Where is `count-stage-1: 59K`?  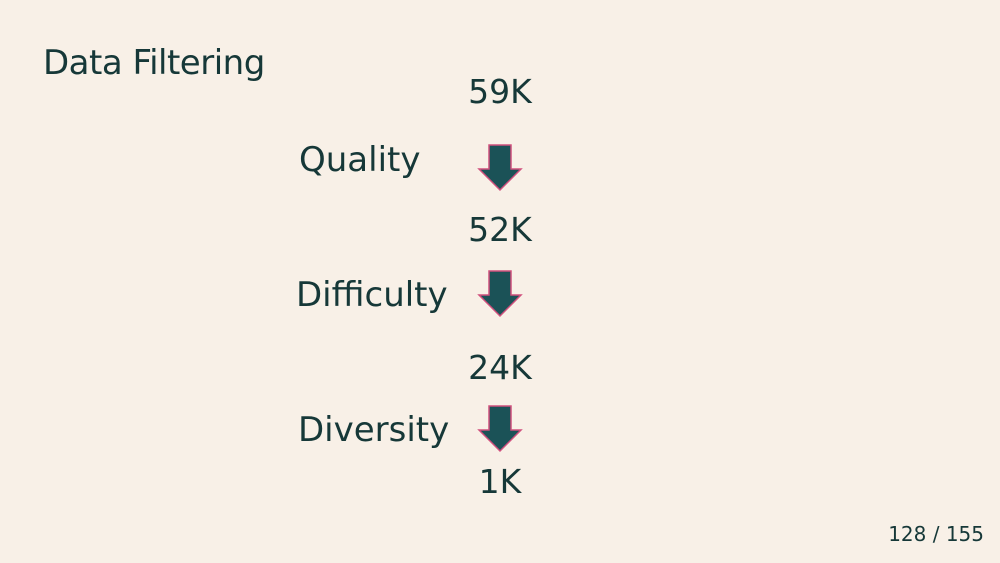
count-stage-1: 59K is located at coordinates (500, 91).